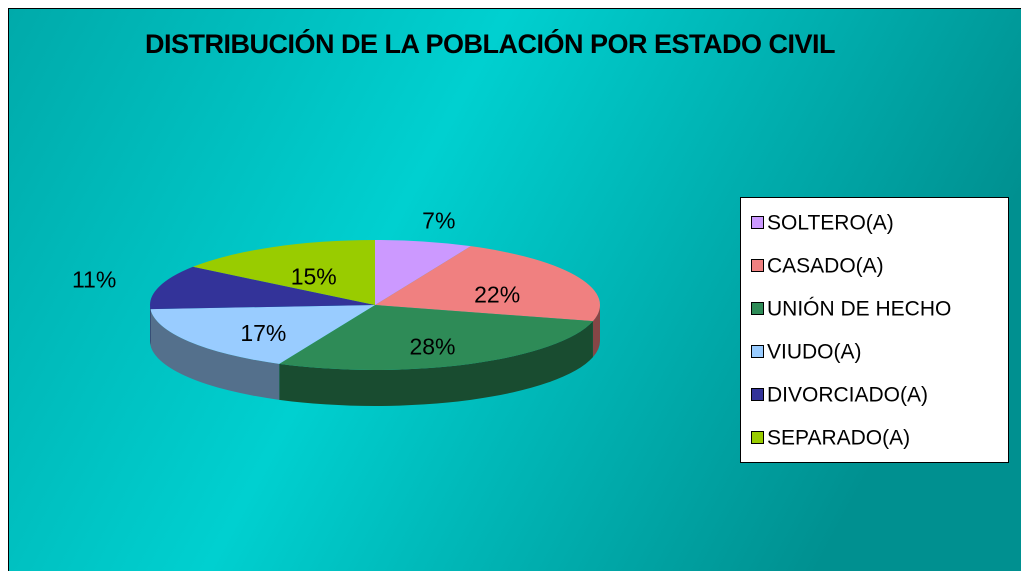  Describe the element at coordinates (94, 280) in the screenshot. I see `data-label: 11%` at that location.